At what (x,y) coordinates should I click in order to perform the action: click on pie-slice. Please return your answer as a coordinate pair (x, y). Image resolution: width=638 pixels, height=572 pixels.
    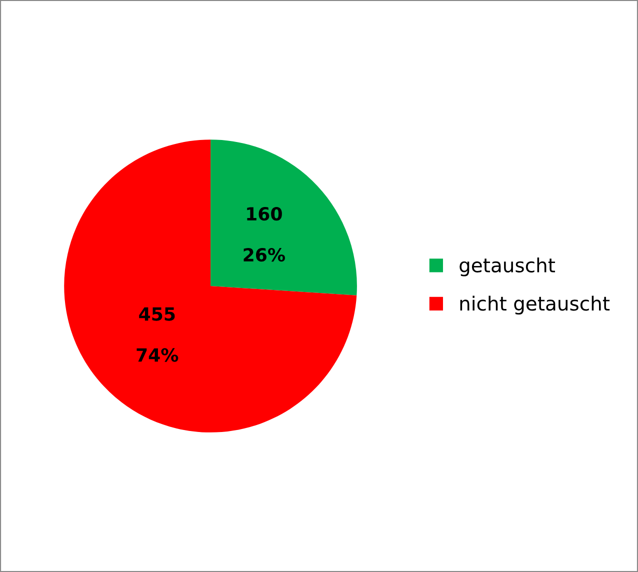
    Looking at the image, I should click on (283, 218).